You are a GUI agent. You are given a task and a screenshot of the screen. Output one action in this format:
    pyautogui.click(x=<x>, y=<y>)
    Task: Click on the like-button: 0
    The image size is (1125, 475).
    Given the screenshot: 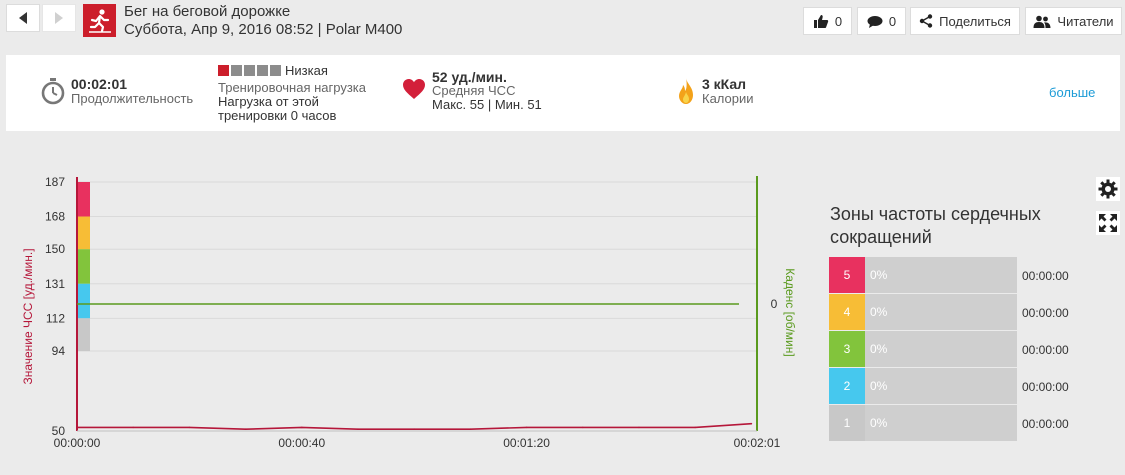 What is the action you would take?
    pyautogui.click(x=827, y=21)
    